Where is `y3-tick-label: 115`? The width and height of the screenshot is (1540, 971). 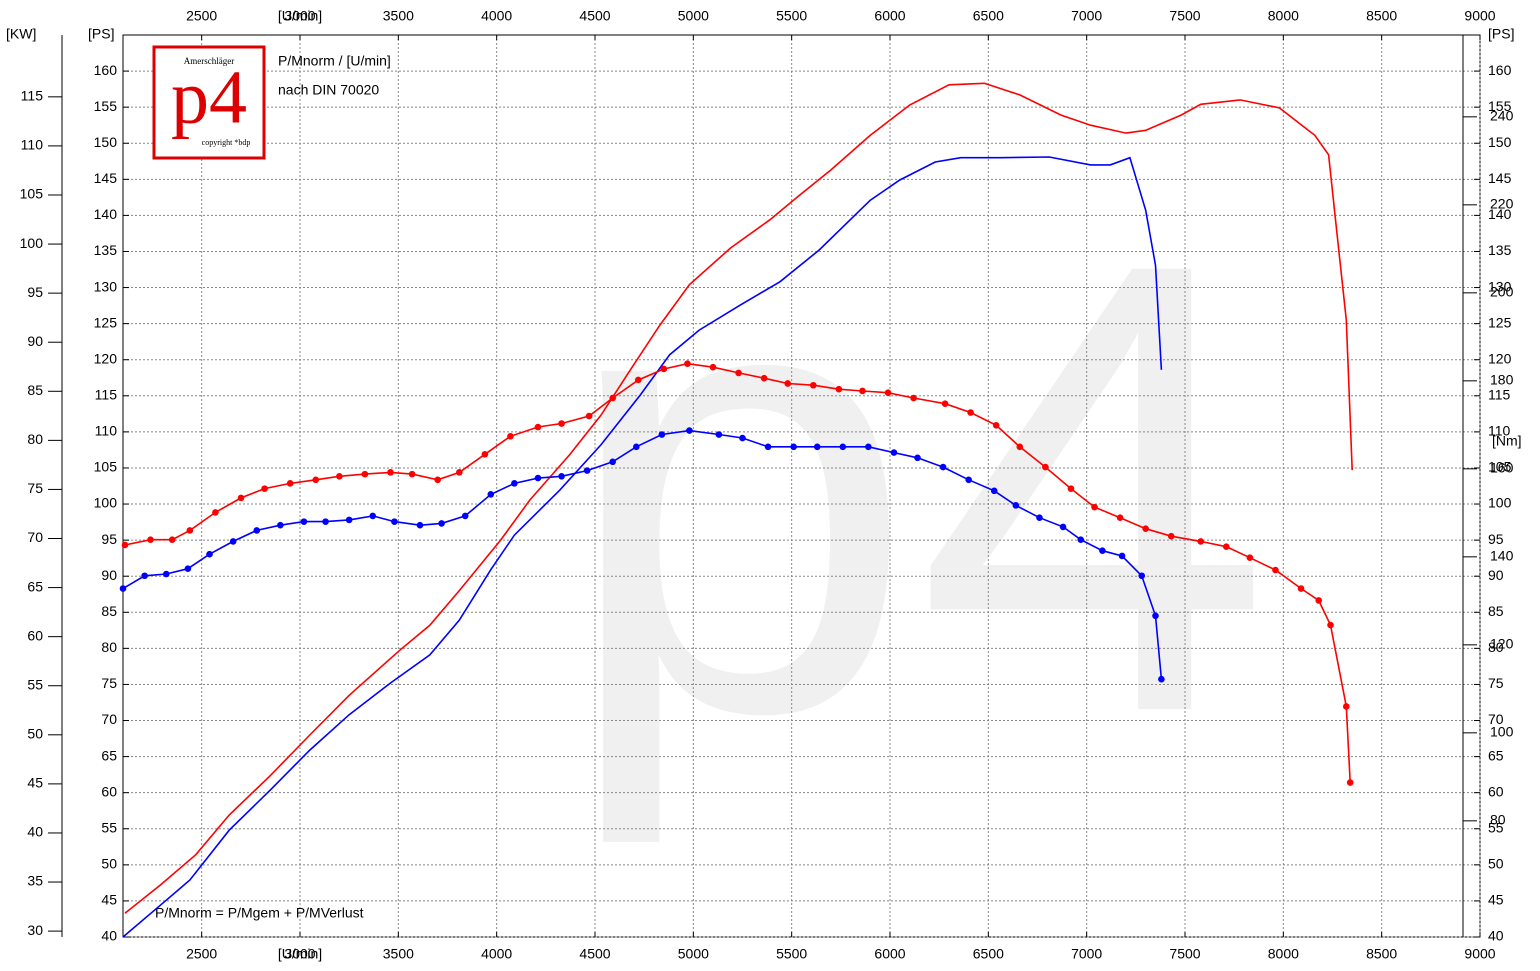 y3-tick-label: 115 is located at coordinates (32, 96).